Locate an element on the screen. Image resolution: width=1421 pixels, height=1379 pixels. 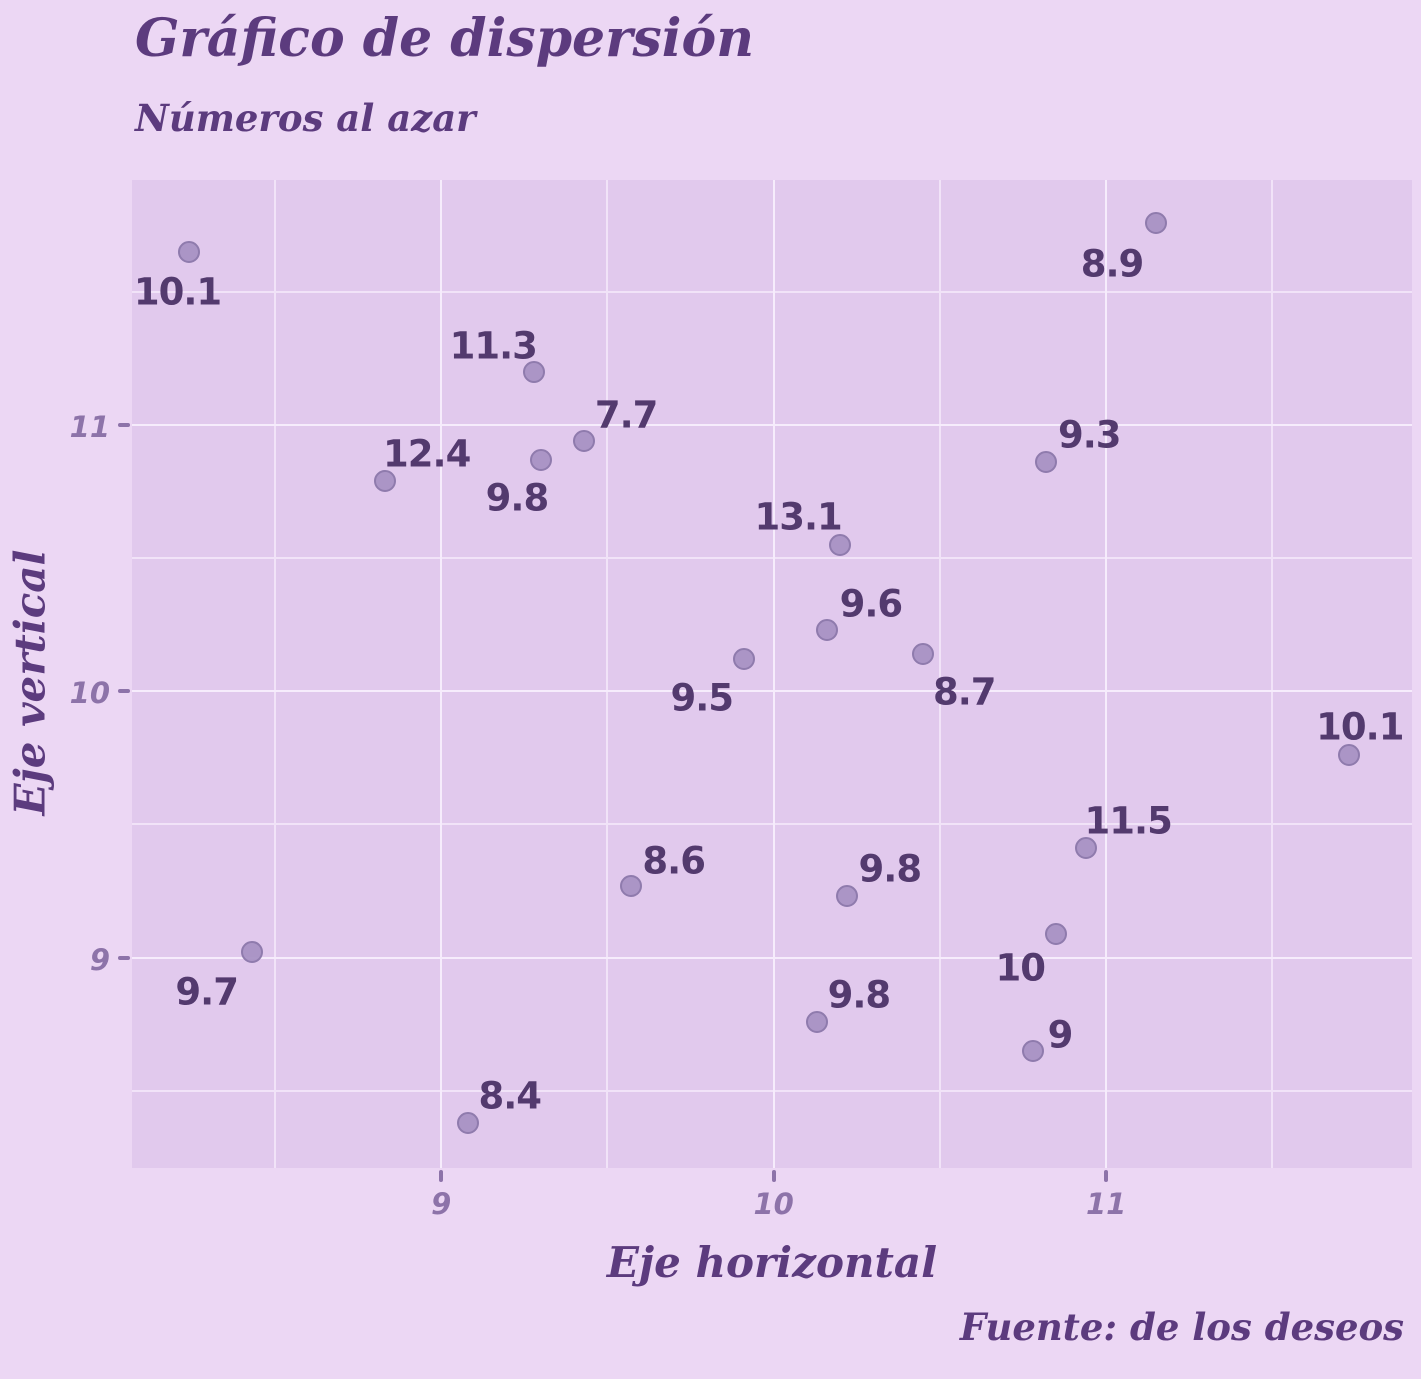
point-label: 13.1 is located at coordinates (798, 517).